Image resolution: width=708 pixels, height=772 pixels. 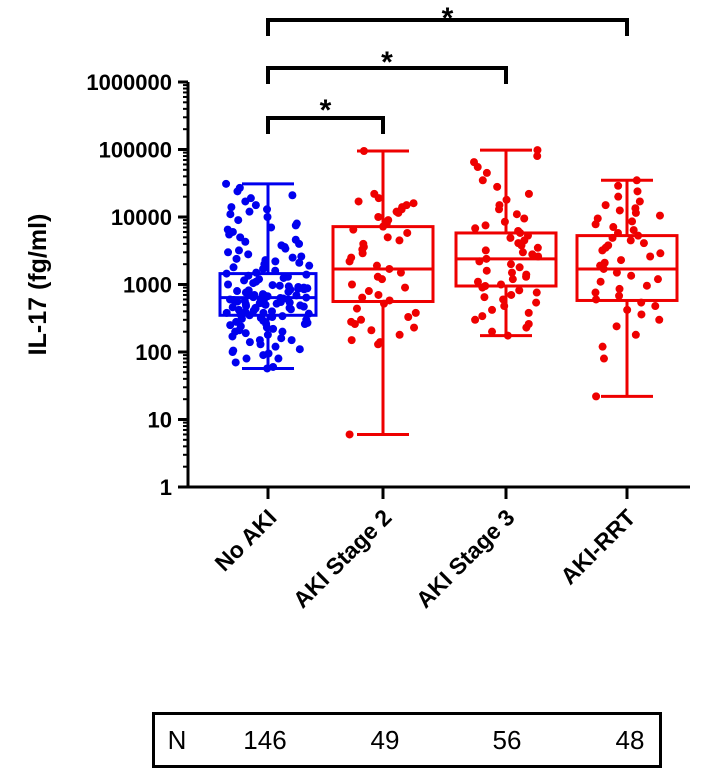 I want to click on y-tick-label: 1, so click(x=166, y=487).